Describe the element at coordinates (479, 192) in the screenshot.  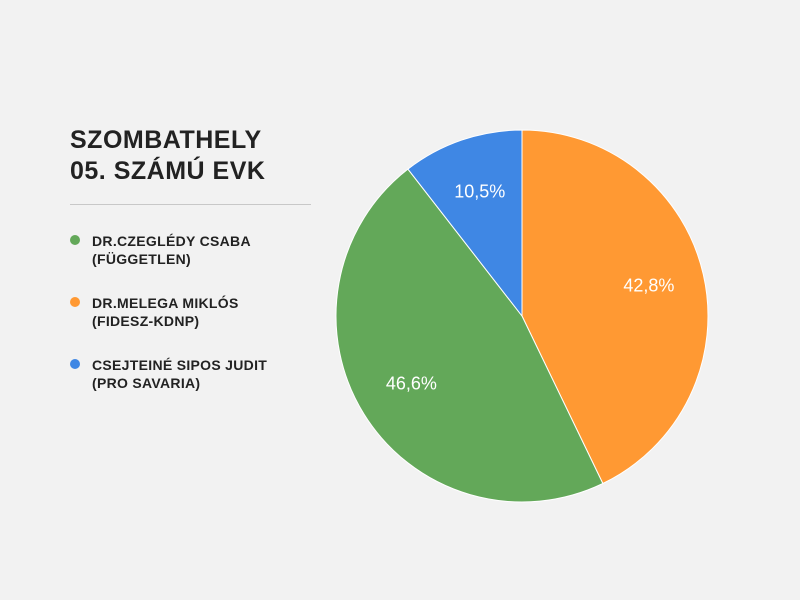
I see `pie-slice-label-csejteine: 10,5%` at that location.